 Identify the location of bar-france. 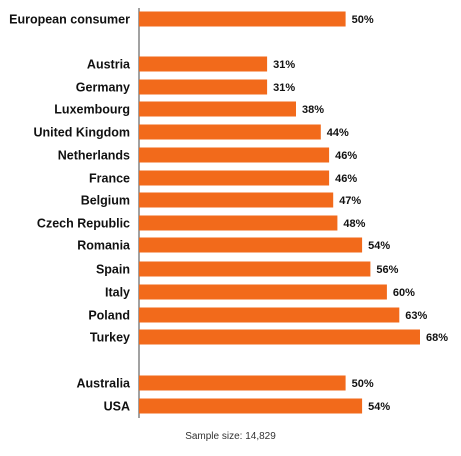
(234, 178).